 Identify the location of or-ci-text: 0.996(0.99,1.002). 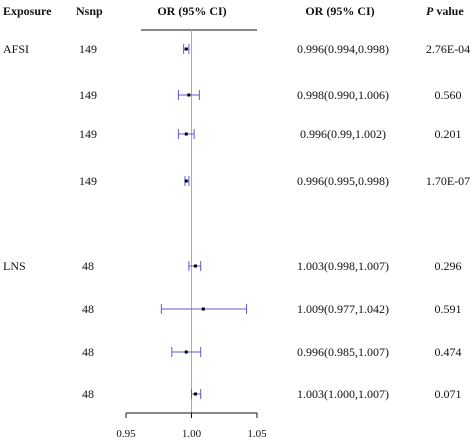
(343, 134).